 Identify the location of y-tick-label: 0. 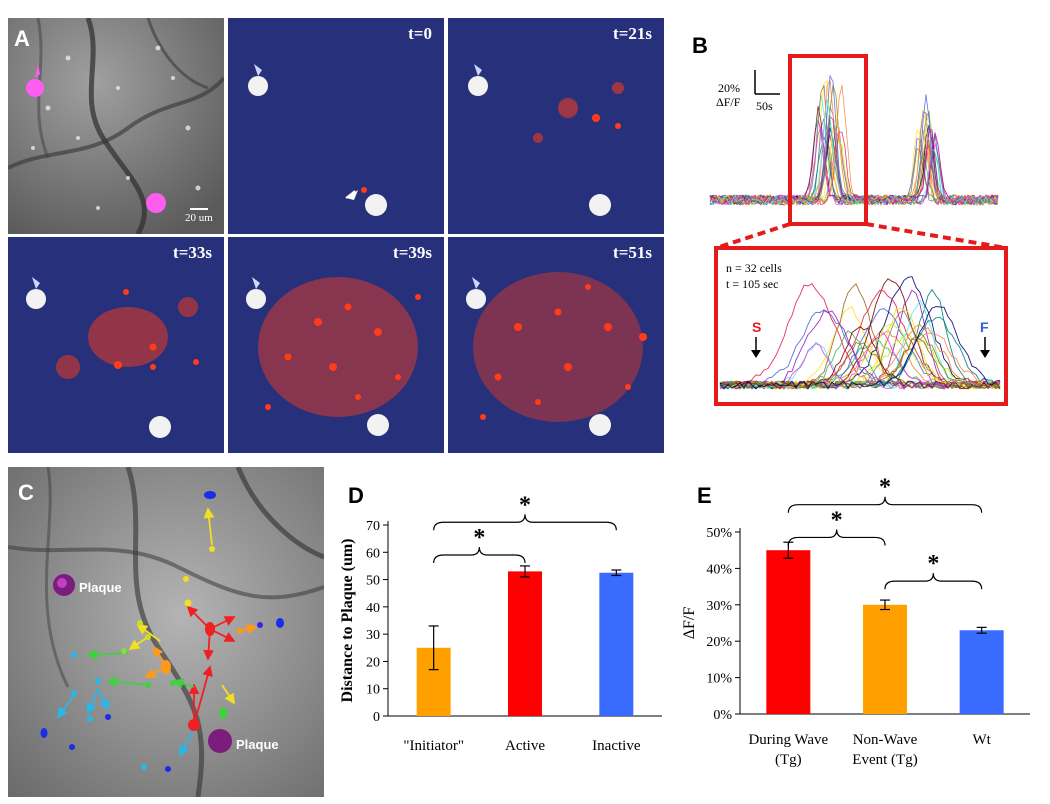
(376, 717).